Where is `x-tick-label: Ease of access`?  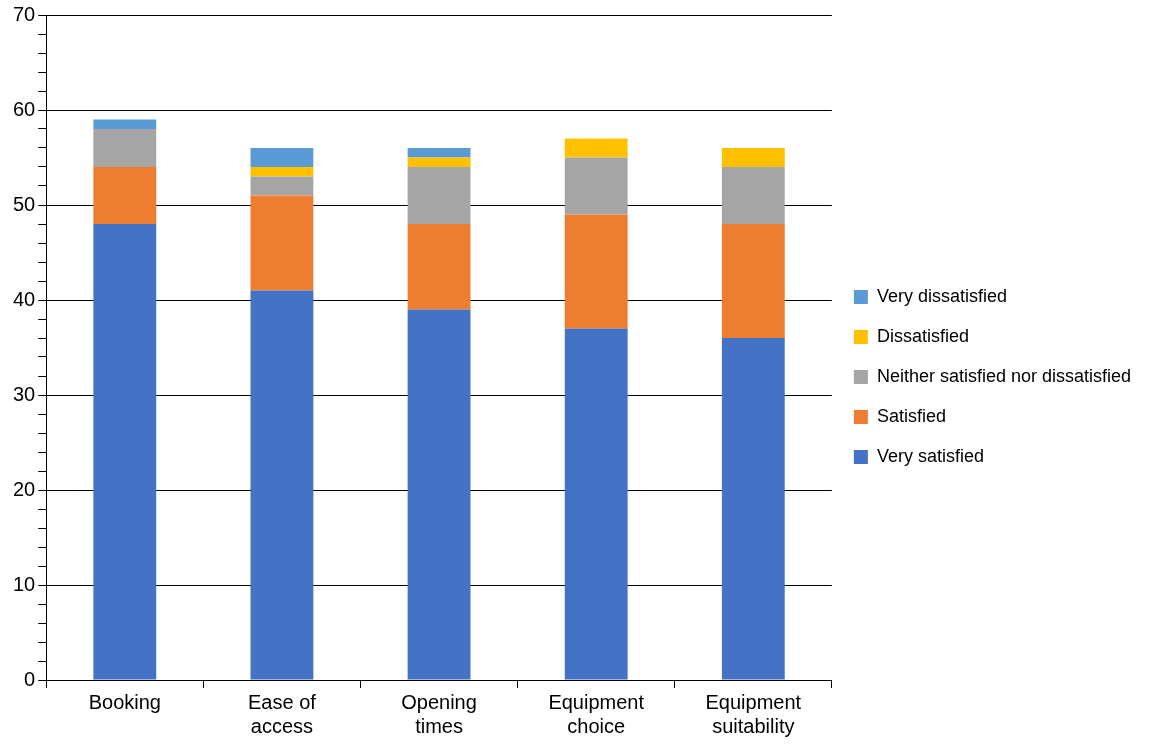
x-tick-label: Ease of access is located at coordinates (282, 713).